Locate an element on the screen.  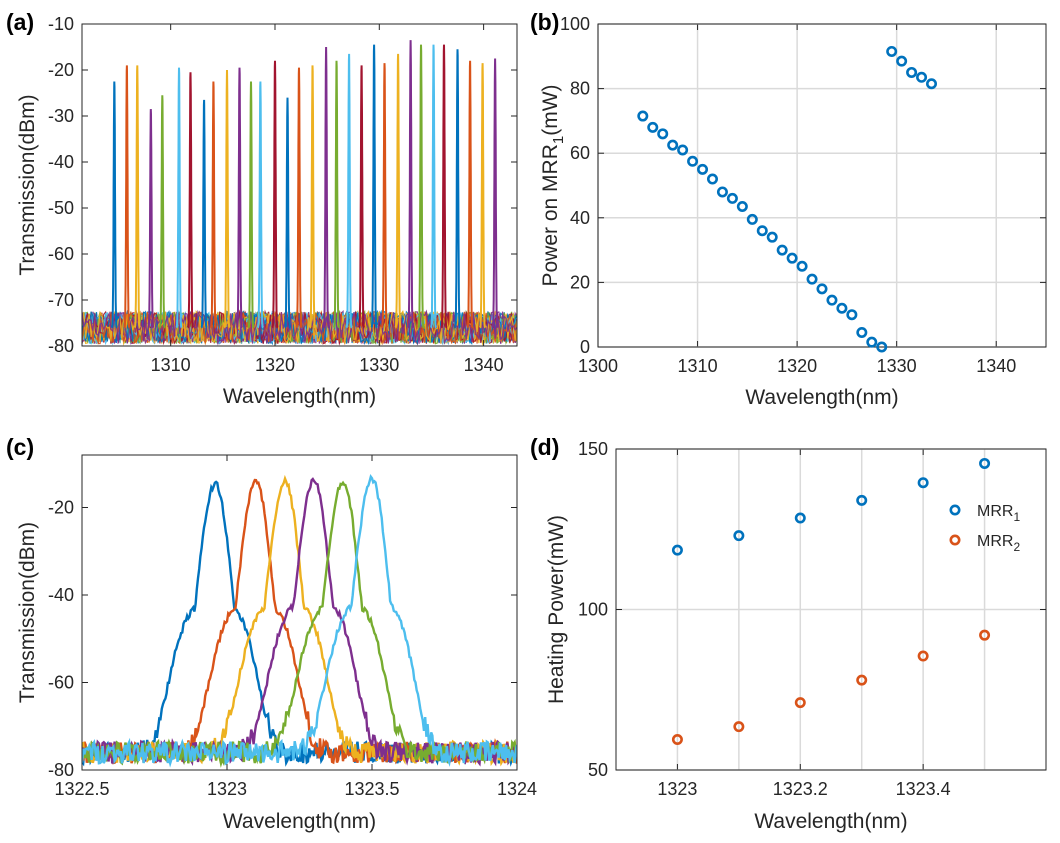
panel-d-legend-label-2: MRR2 is located at coordinates (998, 543).